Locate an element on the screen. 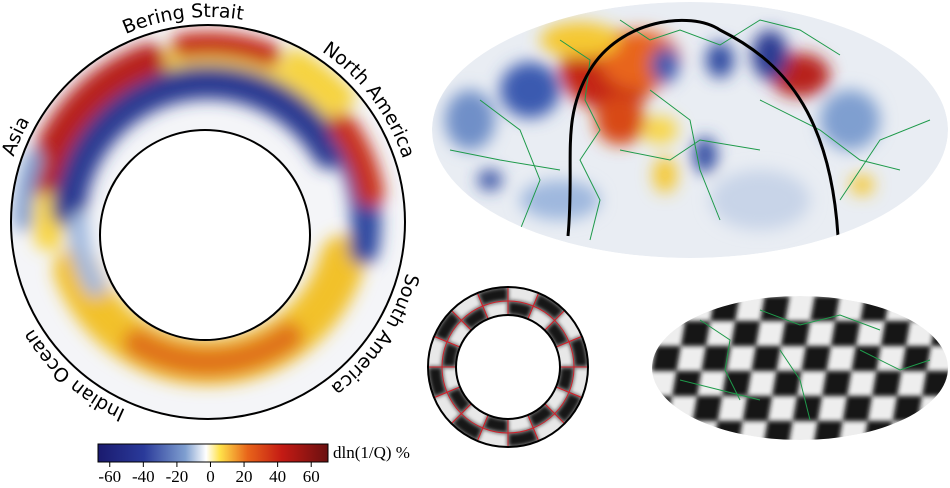 The image size is (950, 488). great-circle-path is located at coordinates (703, 127).